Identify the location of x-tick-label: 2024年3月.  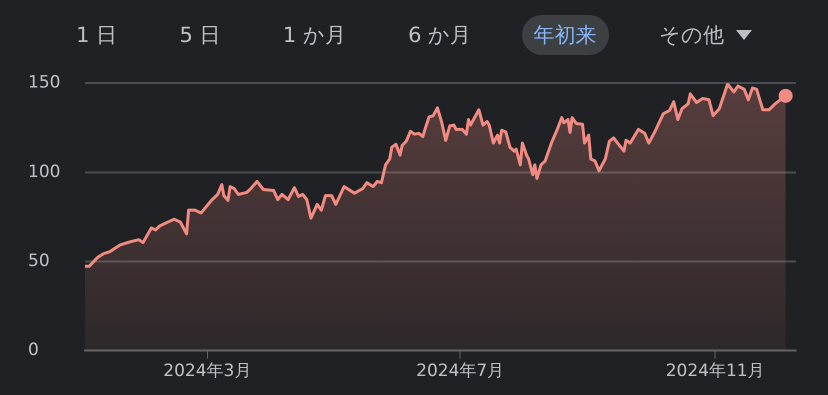
(207, 371).